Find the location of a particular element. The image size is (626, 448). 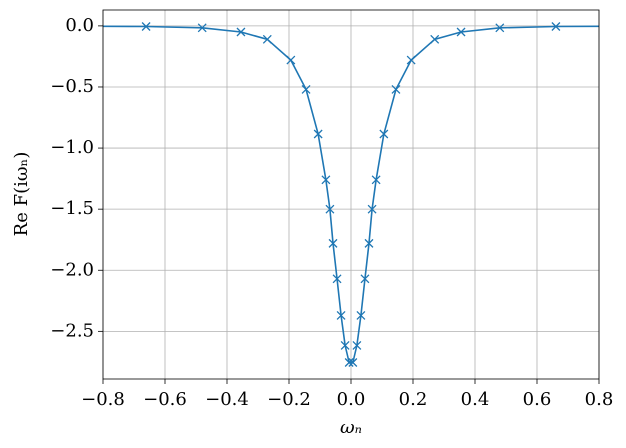

x-tick-label: 0.4 is located at coordinates (475, 399).